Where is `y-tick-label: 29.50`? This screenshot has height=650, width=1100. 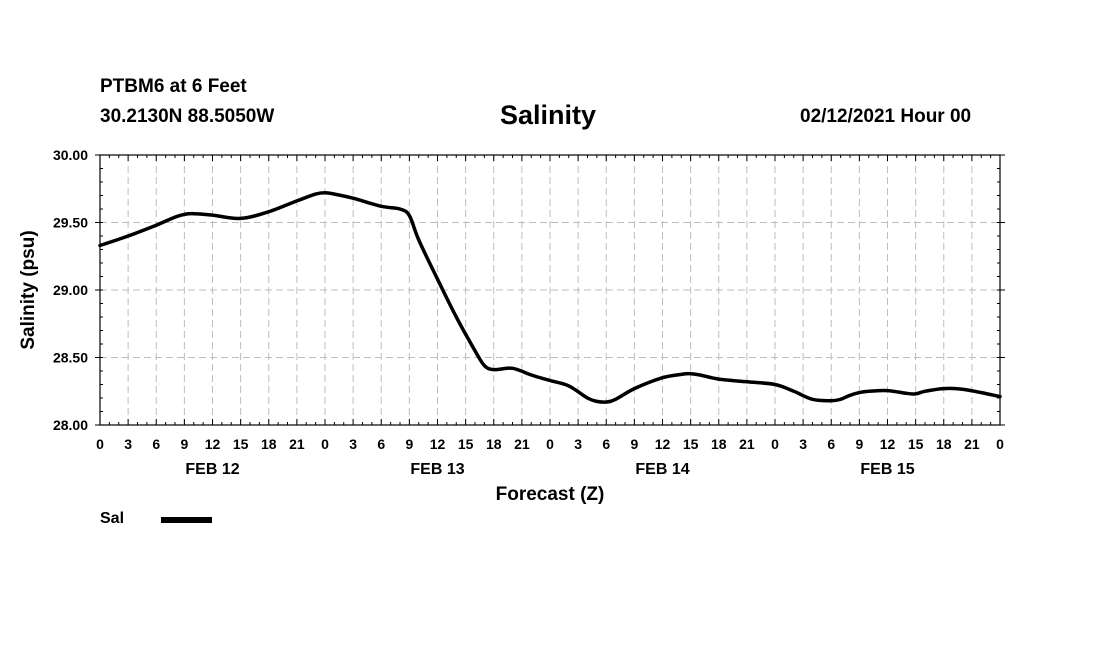
y-tick-label: 29.50 is located at coordinates (70, 223).